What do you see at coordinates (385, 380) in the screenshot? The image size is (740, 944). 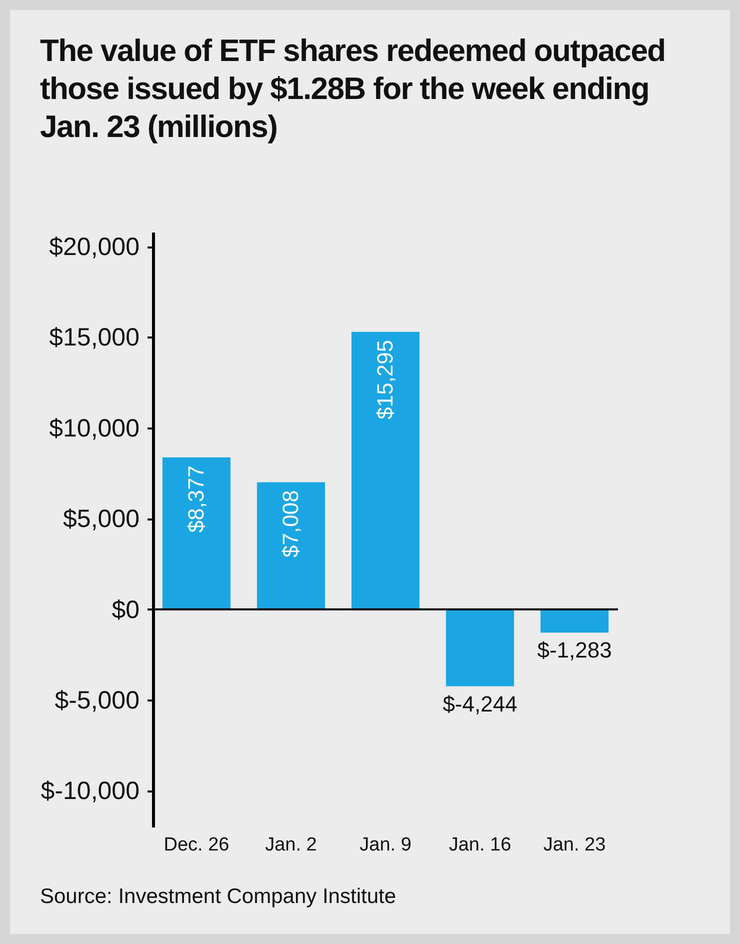 I see `data-label: $15,295` at bounding box center [385, 380].